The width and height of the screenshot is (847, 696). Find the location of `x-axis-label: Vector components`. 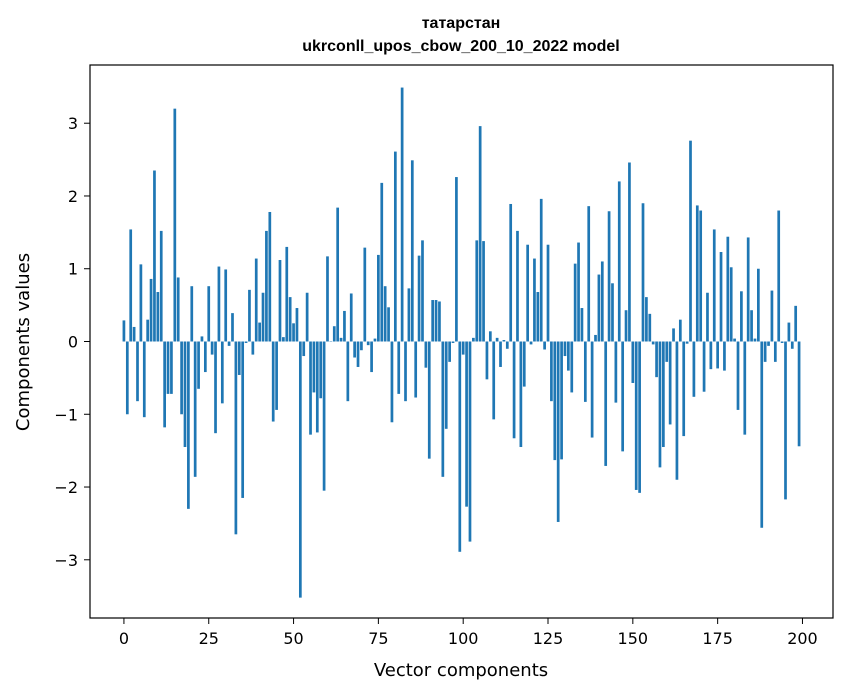

x-axis-label: Vector components is located at coordinates (461, 670).